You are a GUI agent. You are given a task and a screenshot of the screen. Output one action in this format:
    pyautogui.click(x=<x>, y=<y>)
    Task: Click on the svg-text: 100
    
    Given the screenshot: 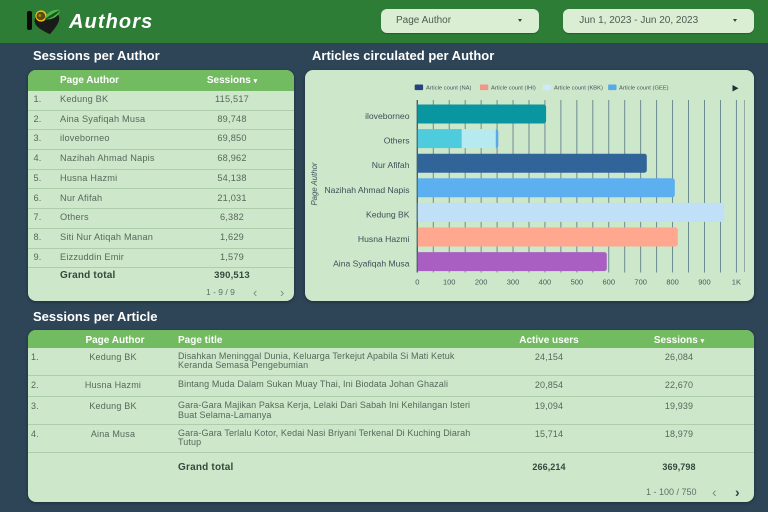 What is the action you would take?
    pyautogui.click(x=449, y=282)
    